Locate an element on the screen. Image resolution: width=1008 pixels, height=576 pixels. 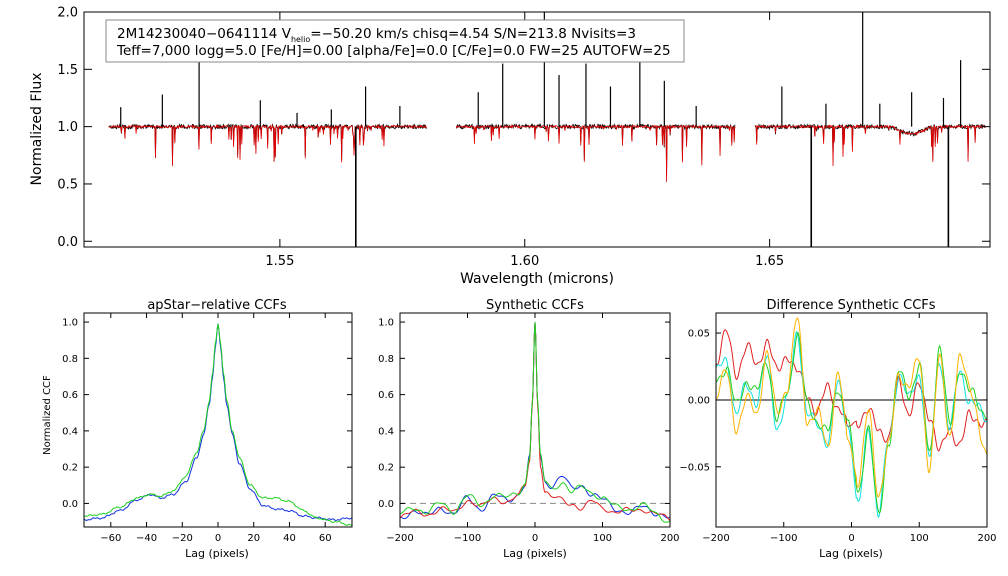
y-tick-label: 0.00 is located at coordinates (699, 400).